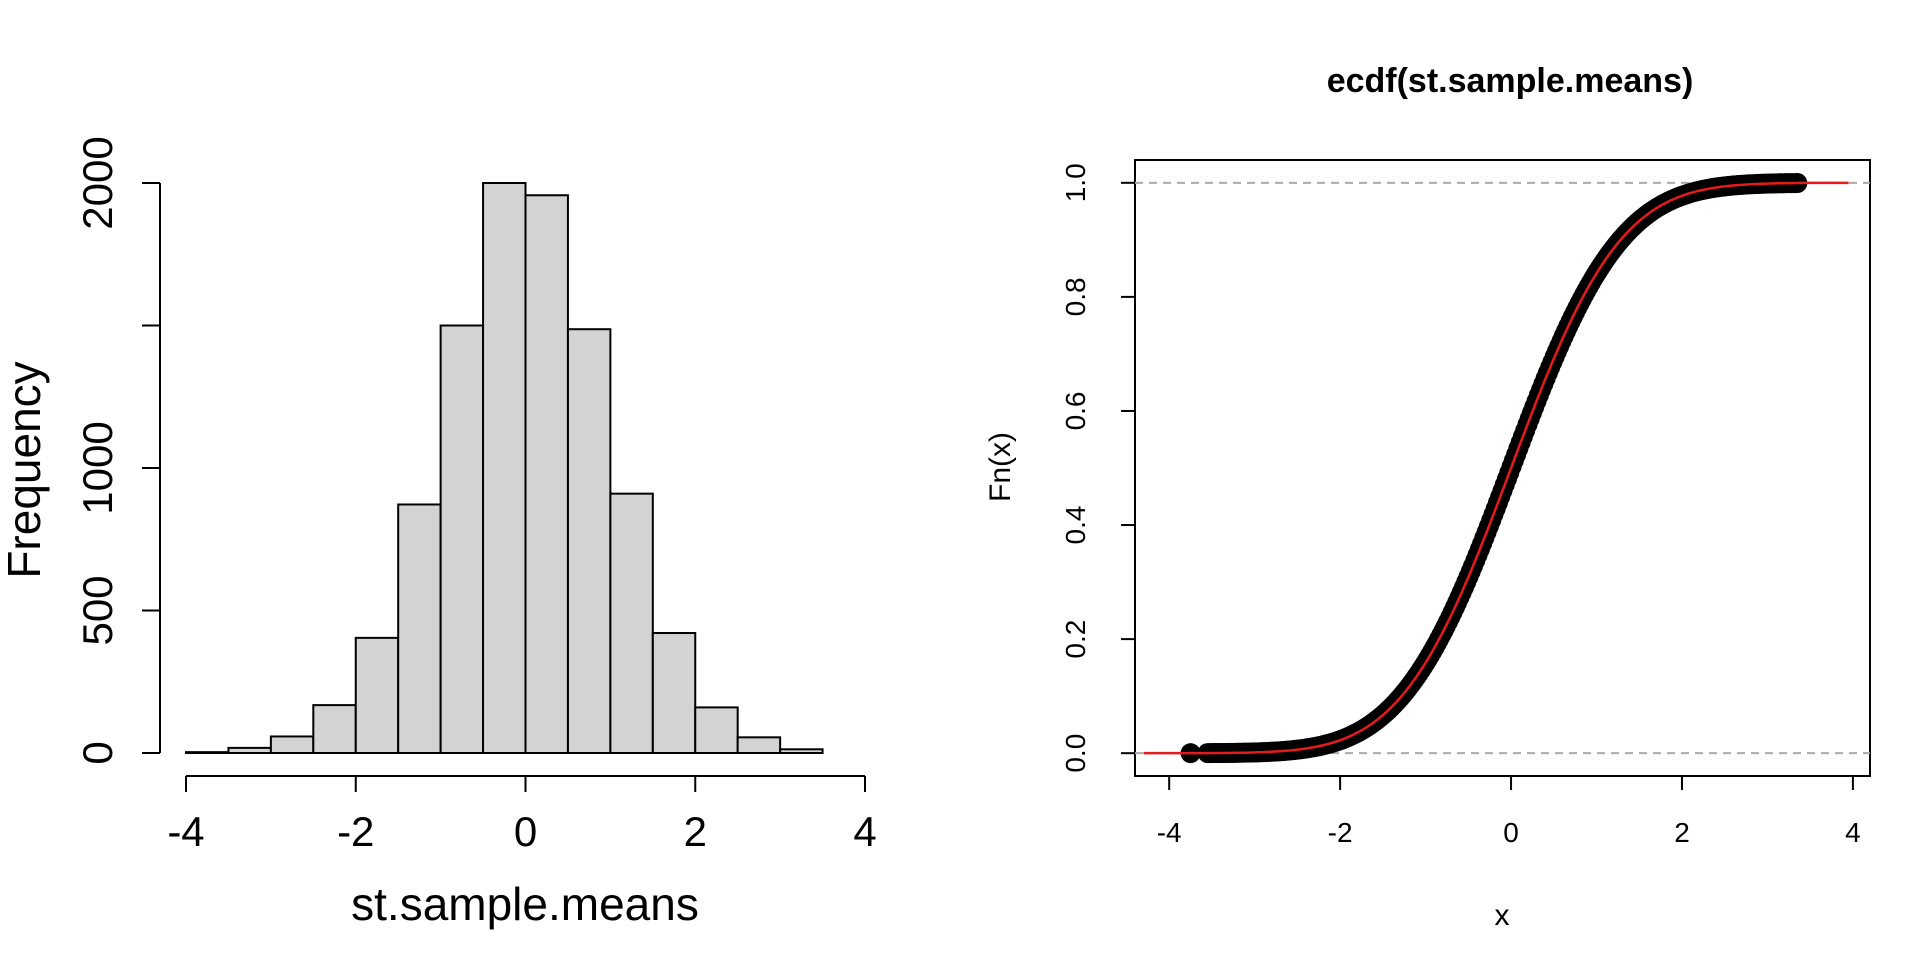 This screenshot has height=960, width=1920. Describe the element at coordinates (97, 752) in the screenshot. I see `histogram-y-tick-label: 0` at that location.